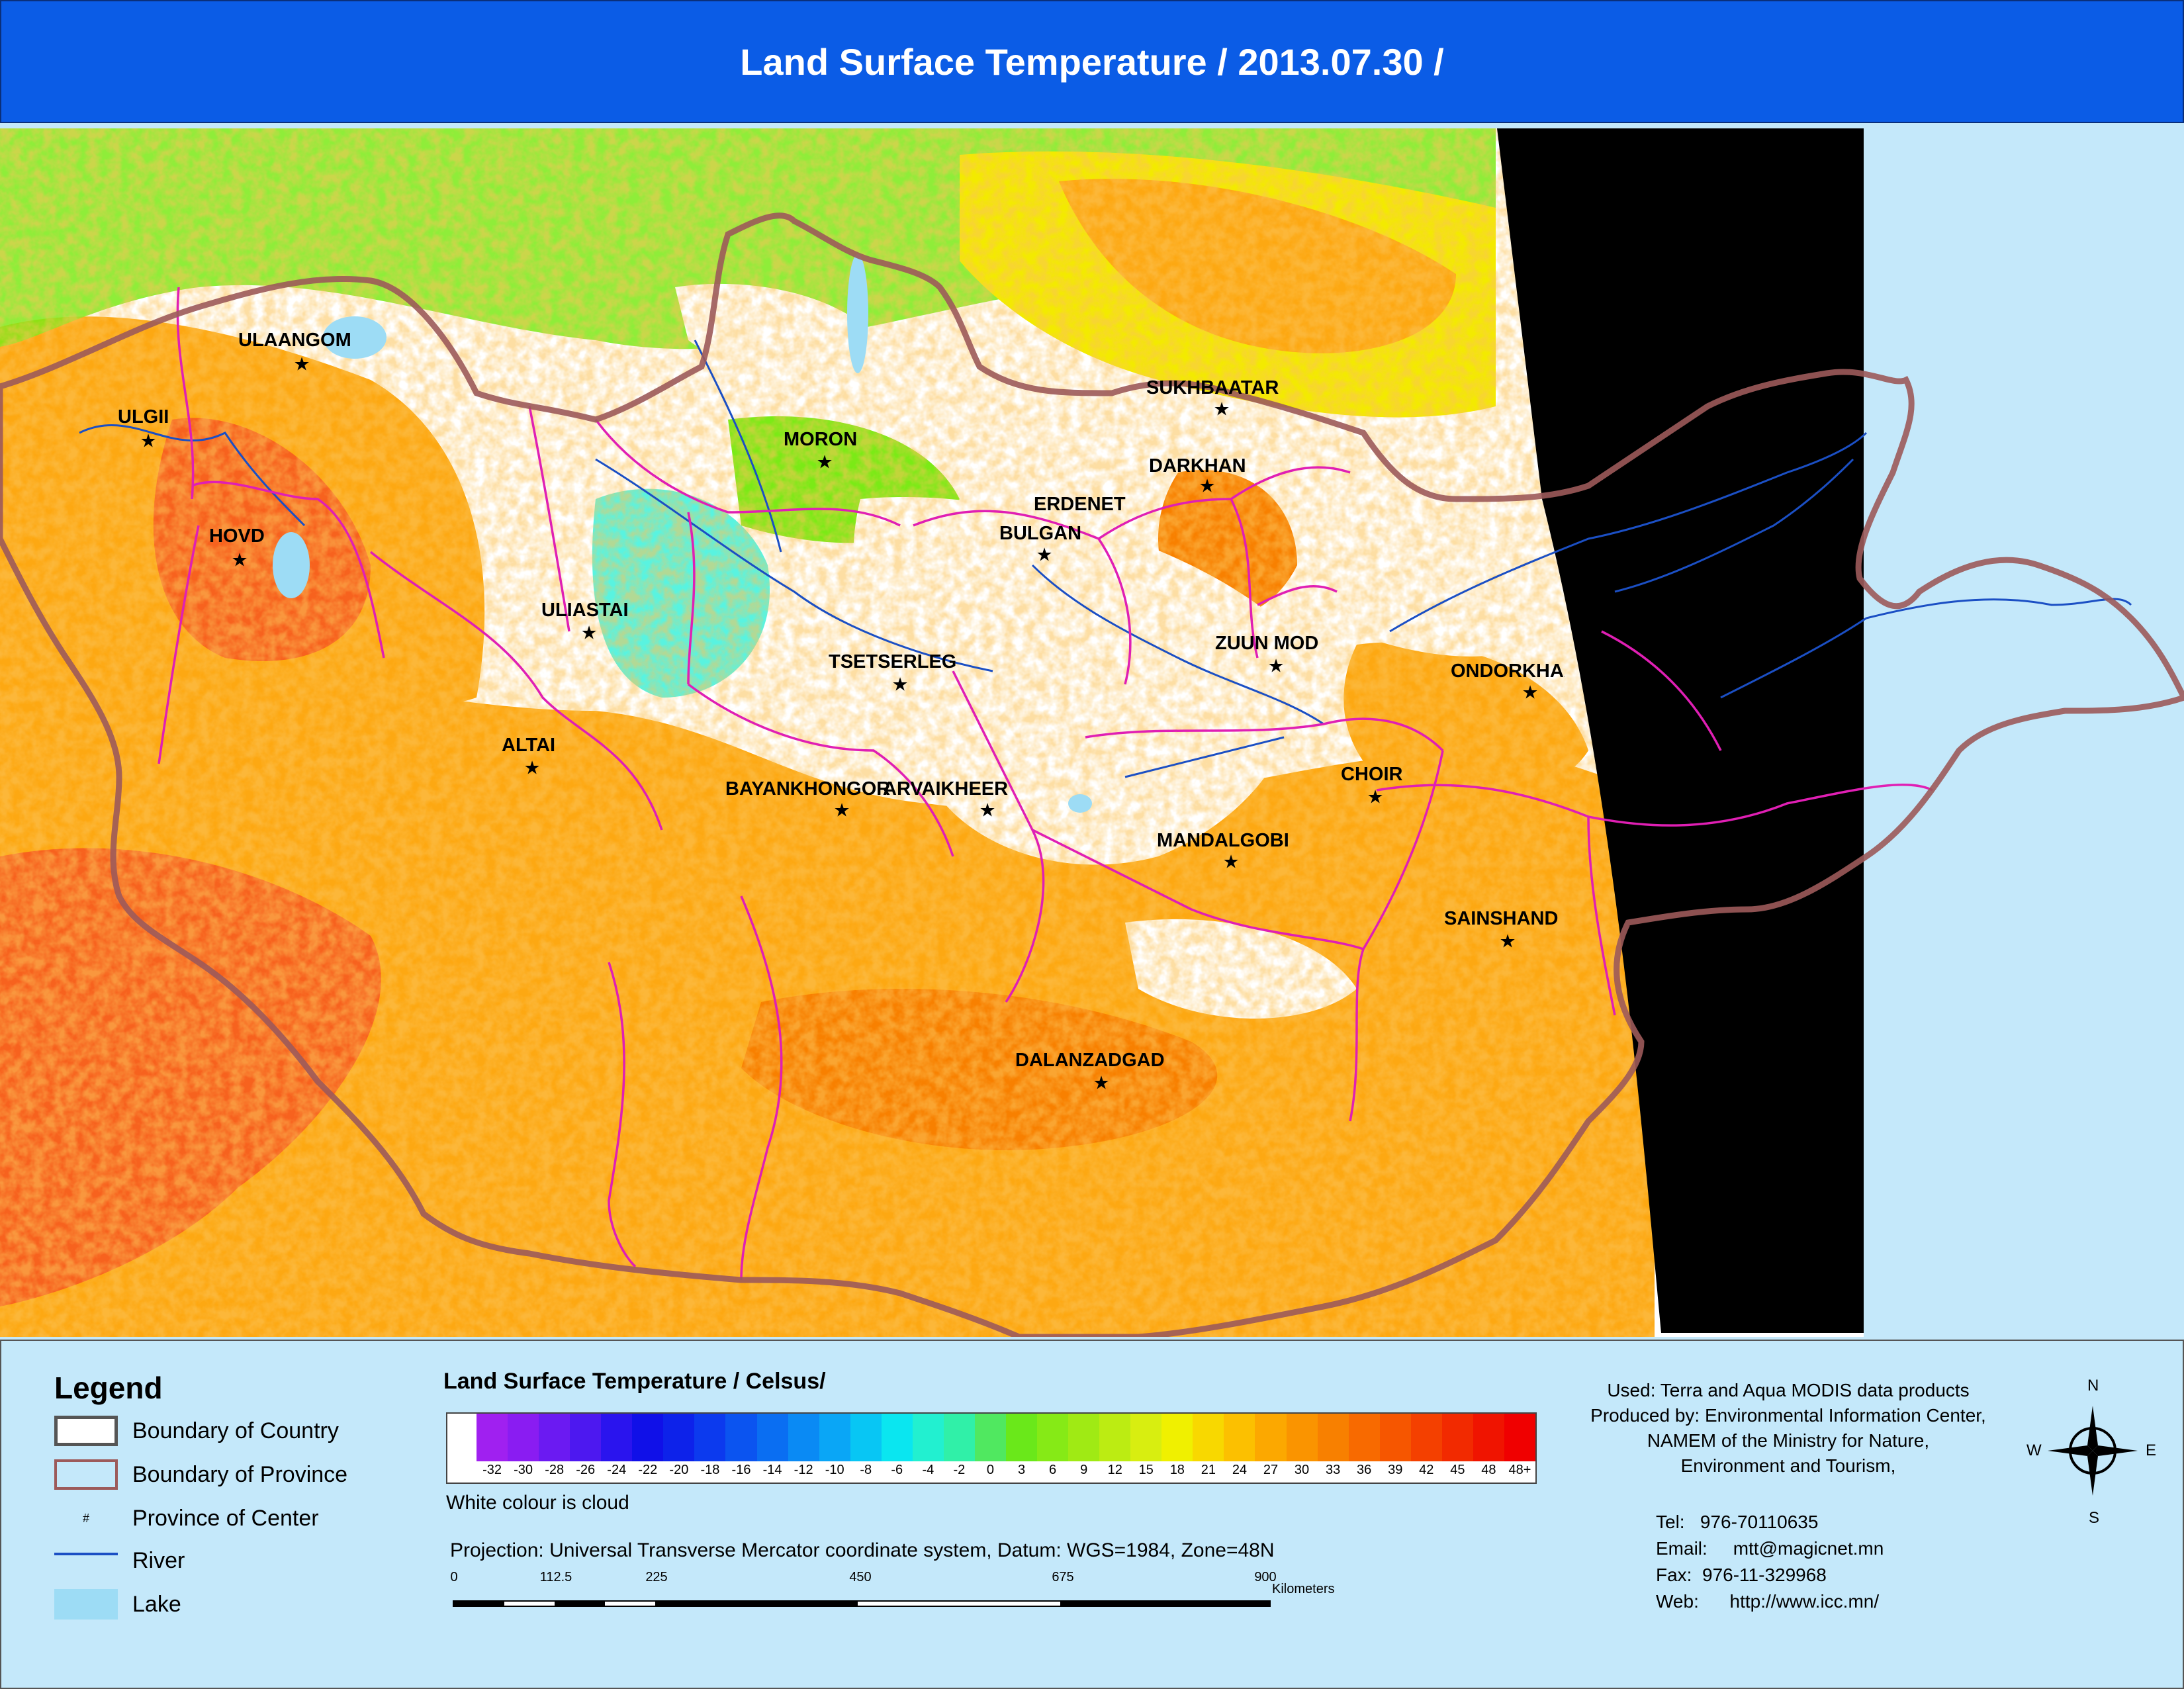 This screenshot has height=1689, width=2184. Describe the element at coordinates (1333, 1470) in the screenshot. I see `colorbar-tick-label: 33` at that location.